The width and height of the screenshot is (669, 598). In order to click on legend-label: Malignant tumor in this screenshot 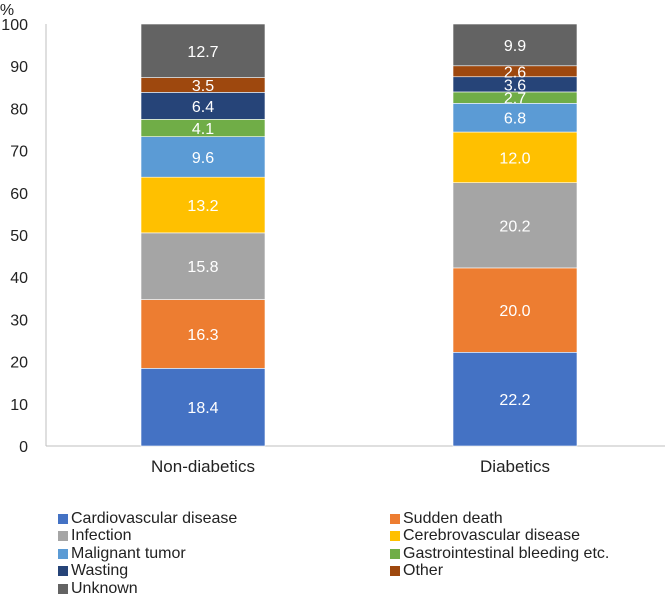, I will do `click(128, 553)`.